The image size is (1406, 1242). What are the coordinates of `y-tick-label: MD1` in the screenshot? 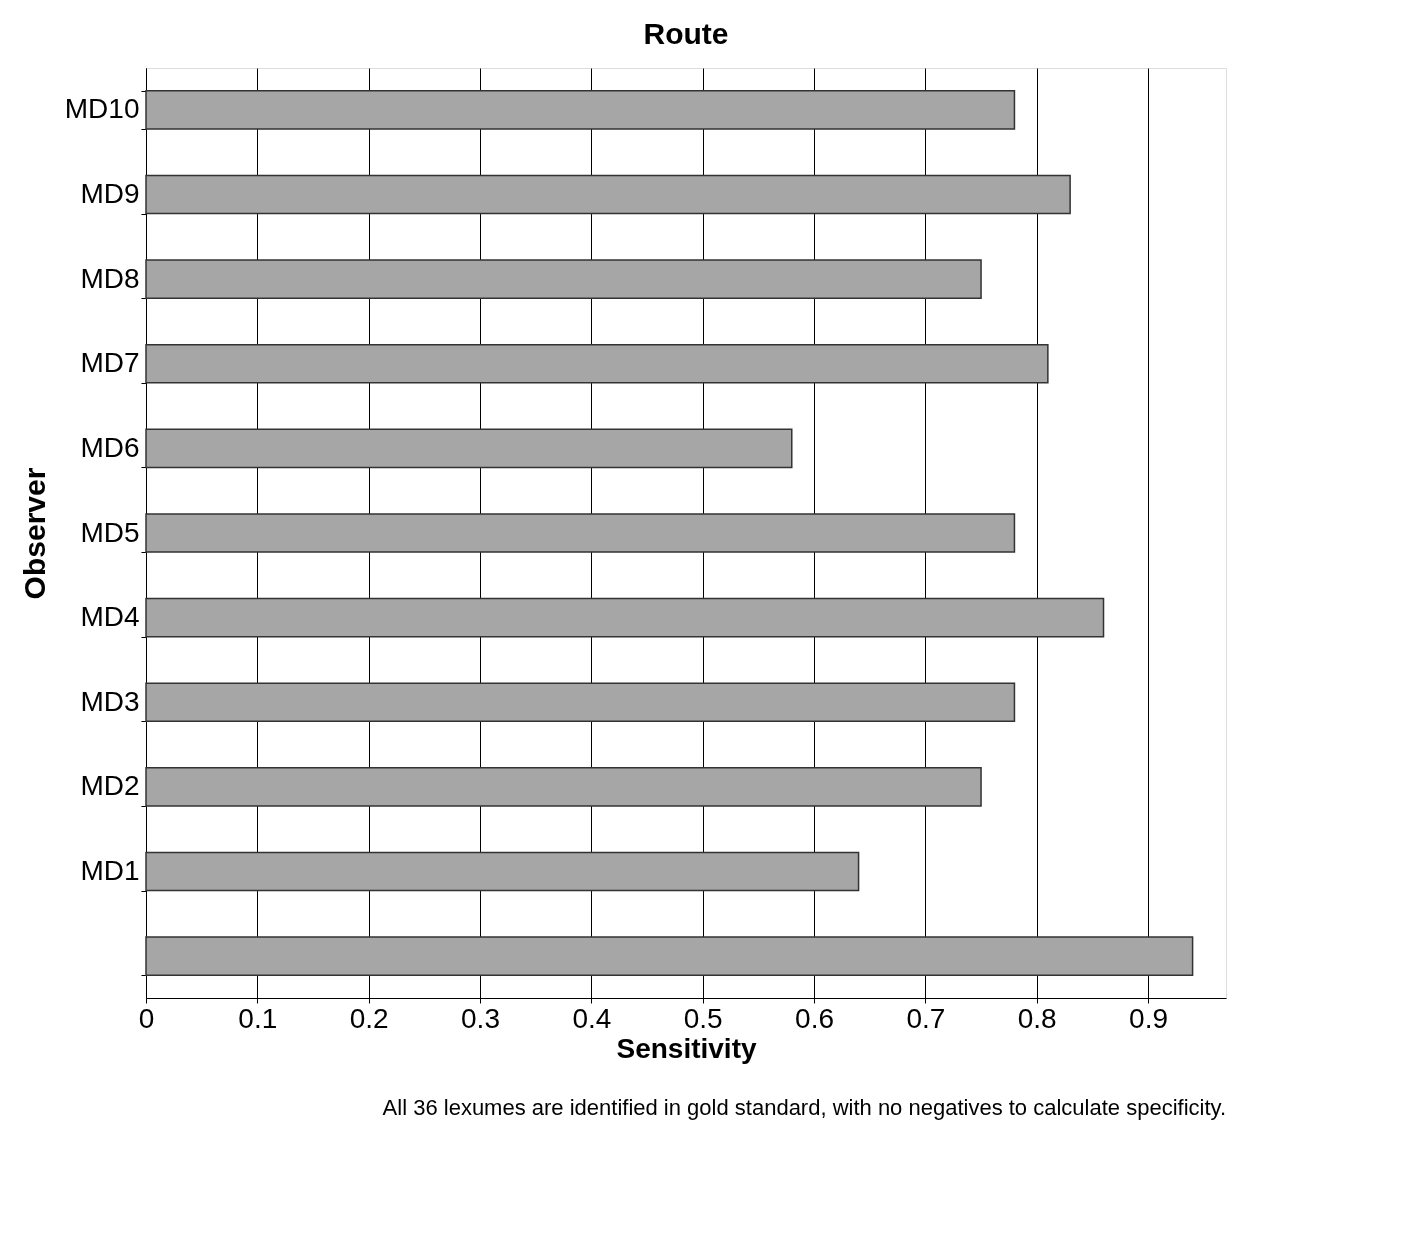 It's located at (110, 870).